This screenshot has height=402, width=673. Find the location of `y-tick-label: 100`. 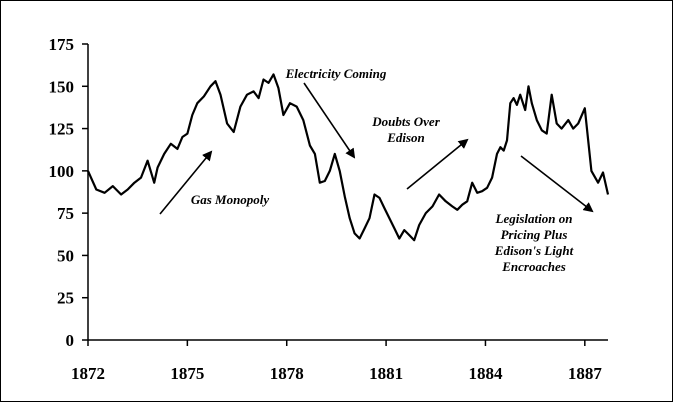

y-tick-label: 100 is located at coordinates (62, 171).